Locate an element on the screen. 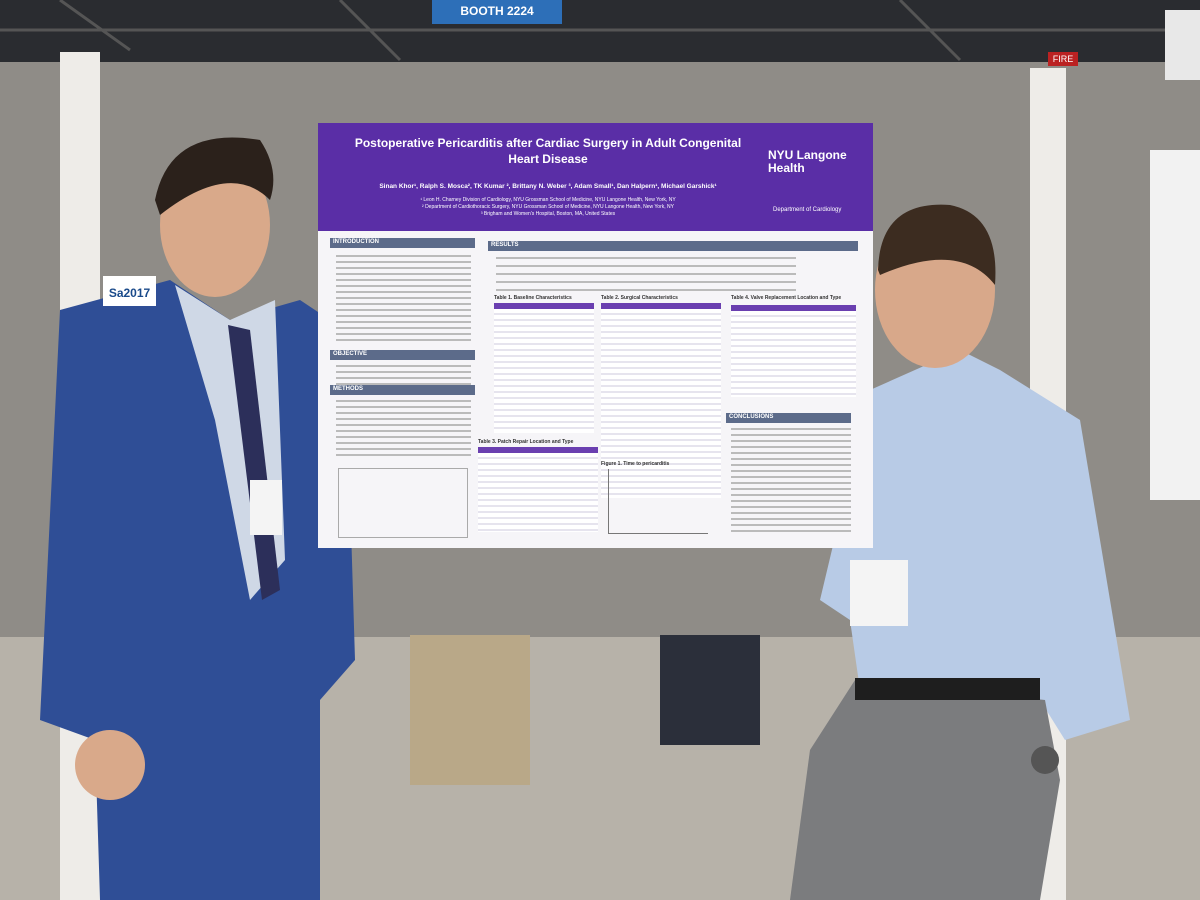 The height and width of the screenshot is (900, 1200). board-number: Sa2017 is located at coordinates (129, 291).